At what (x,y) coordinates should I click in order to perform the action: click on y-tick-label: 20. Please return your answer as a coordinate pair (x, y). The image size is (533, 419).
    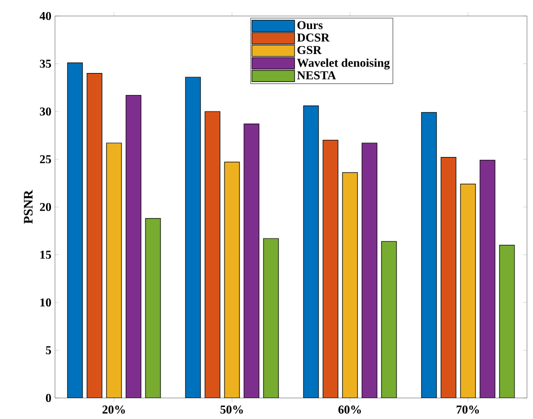
    Looking at the image, I should click on (46, 207).